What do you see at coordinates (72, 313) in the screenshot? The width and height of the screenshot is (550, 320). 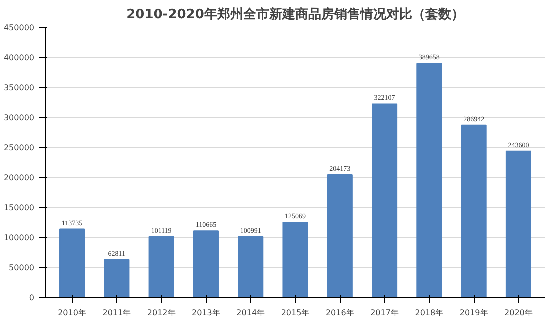 I see `x-tick-label: 2010年` at bounding box center [72, 313].